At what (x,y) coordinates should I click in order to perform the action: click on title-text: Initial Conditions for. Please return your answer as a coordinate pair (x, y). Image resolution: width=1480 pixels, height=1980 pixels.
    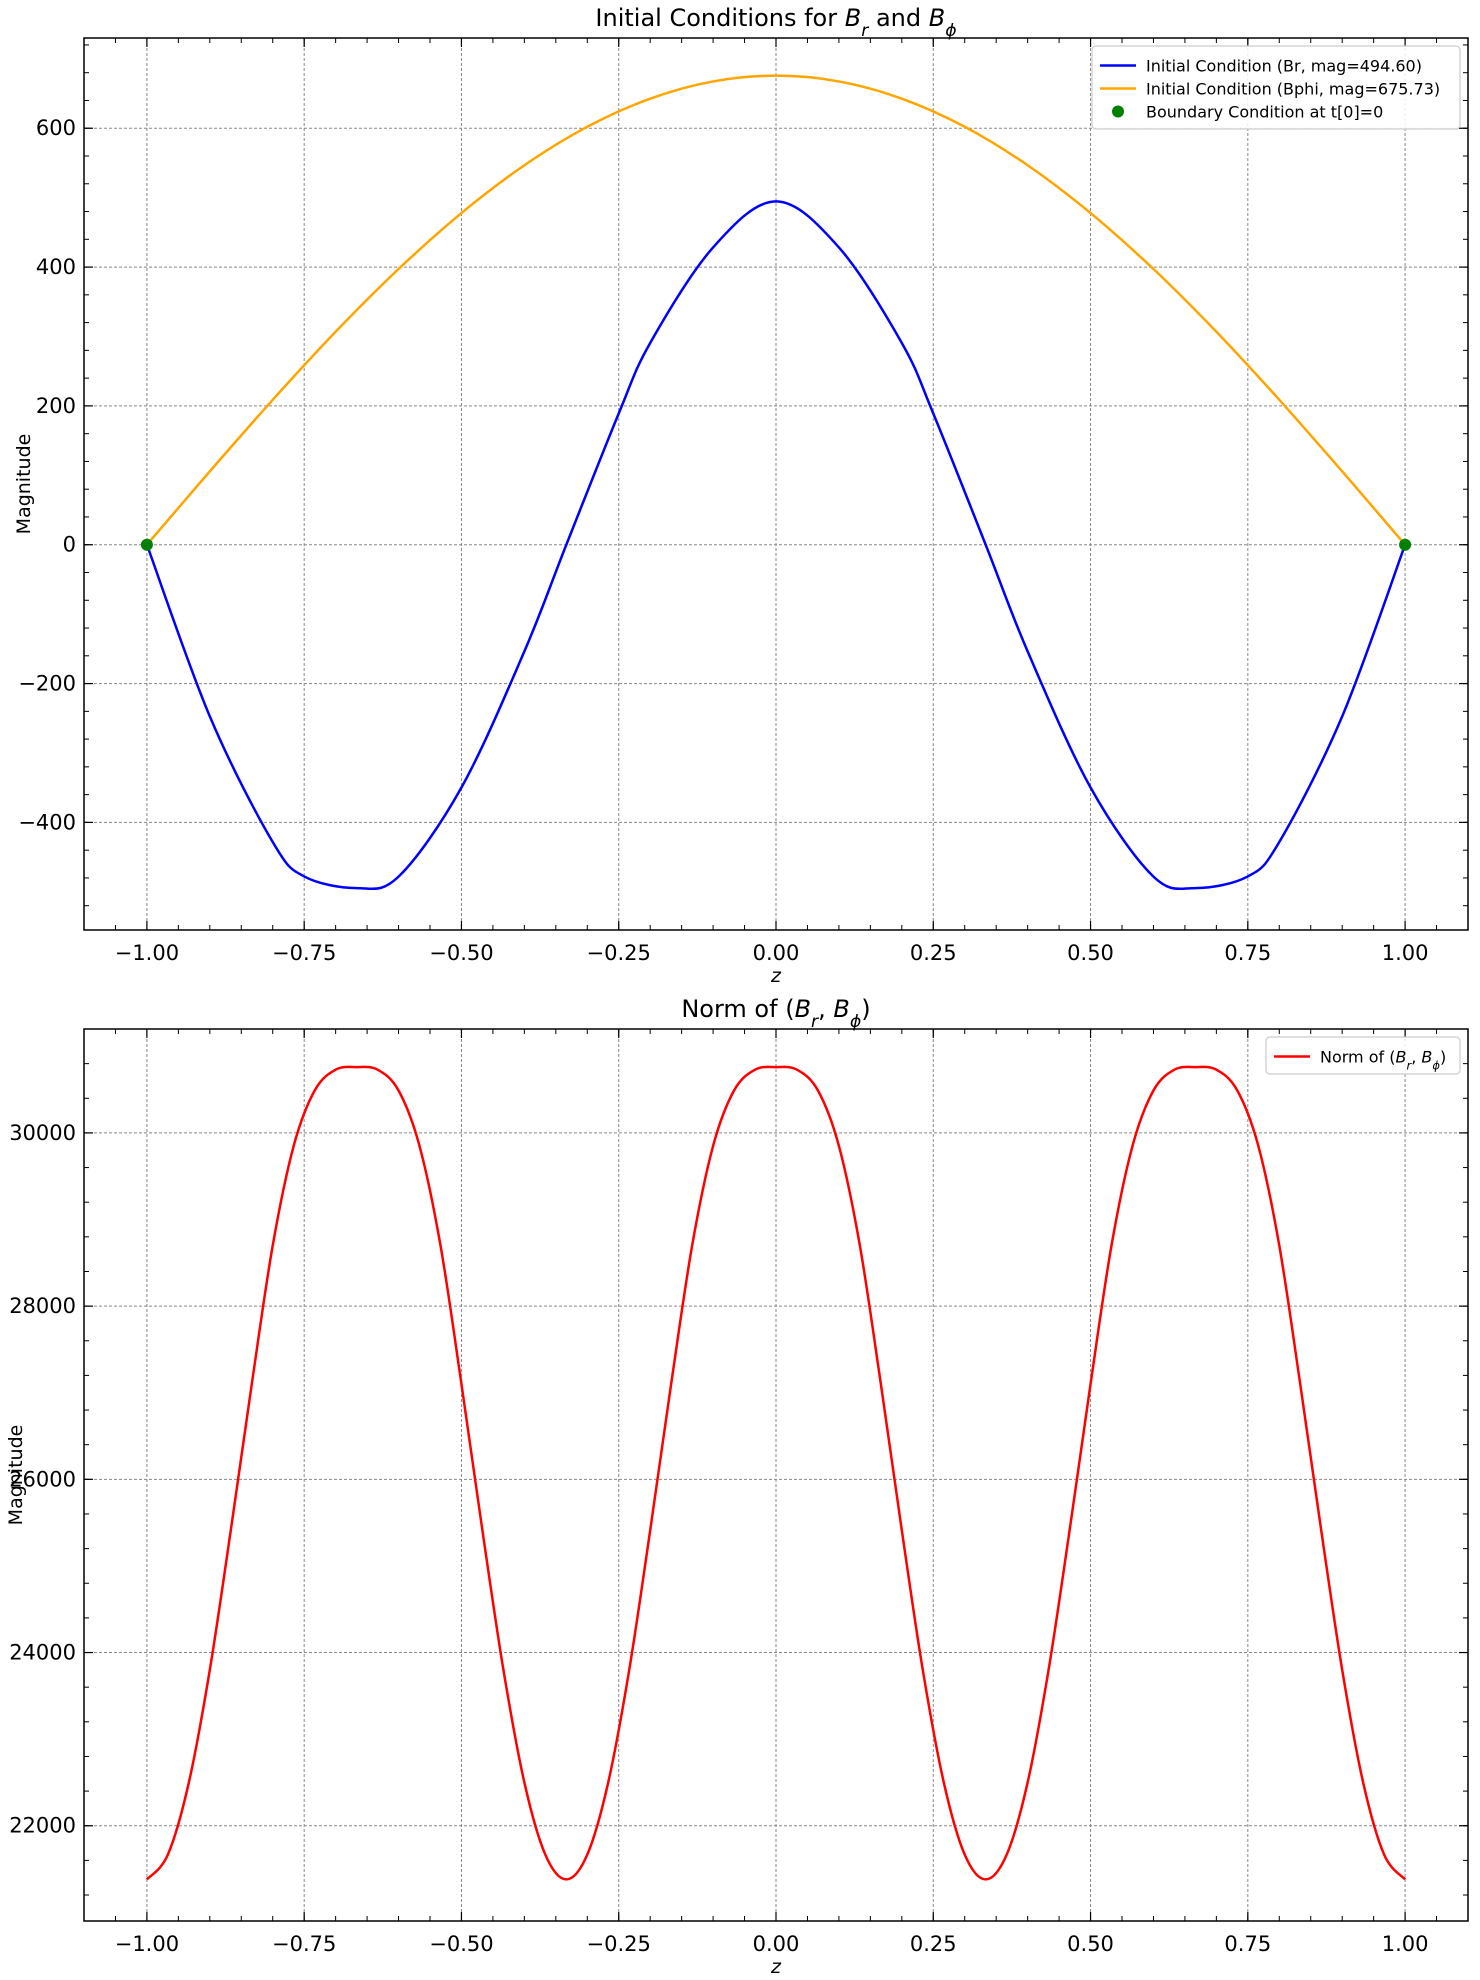
    Looking at the image, I should click on (719, 18).